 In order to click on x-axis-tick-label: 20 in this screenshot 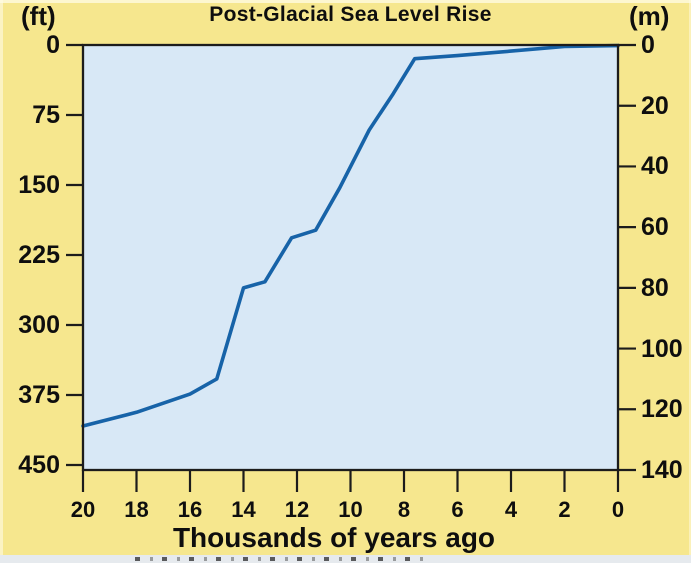, I will do `click(83, 509)`.